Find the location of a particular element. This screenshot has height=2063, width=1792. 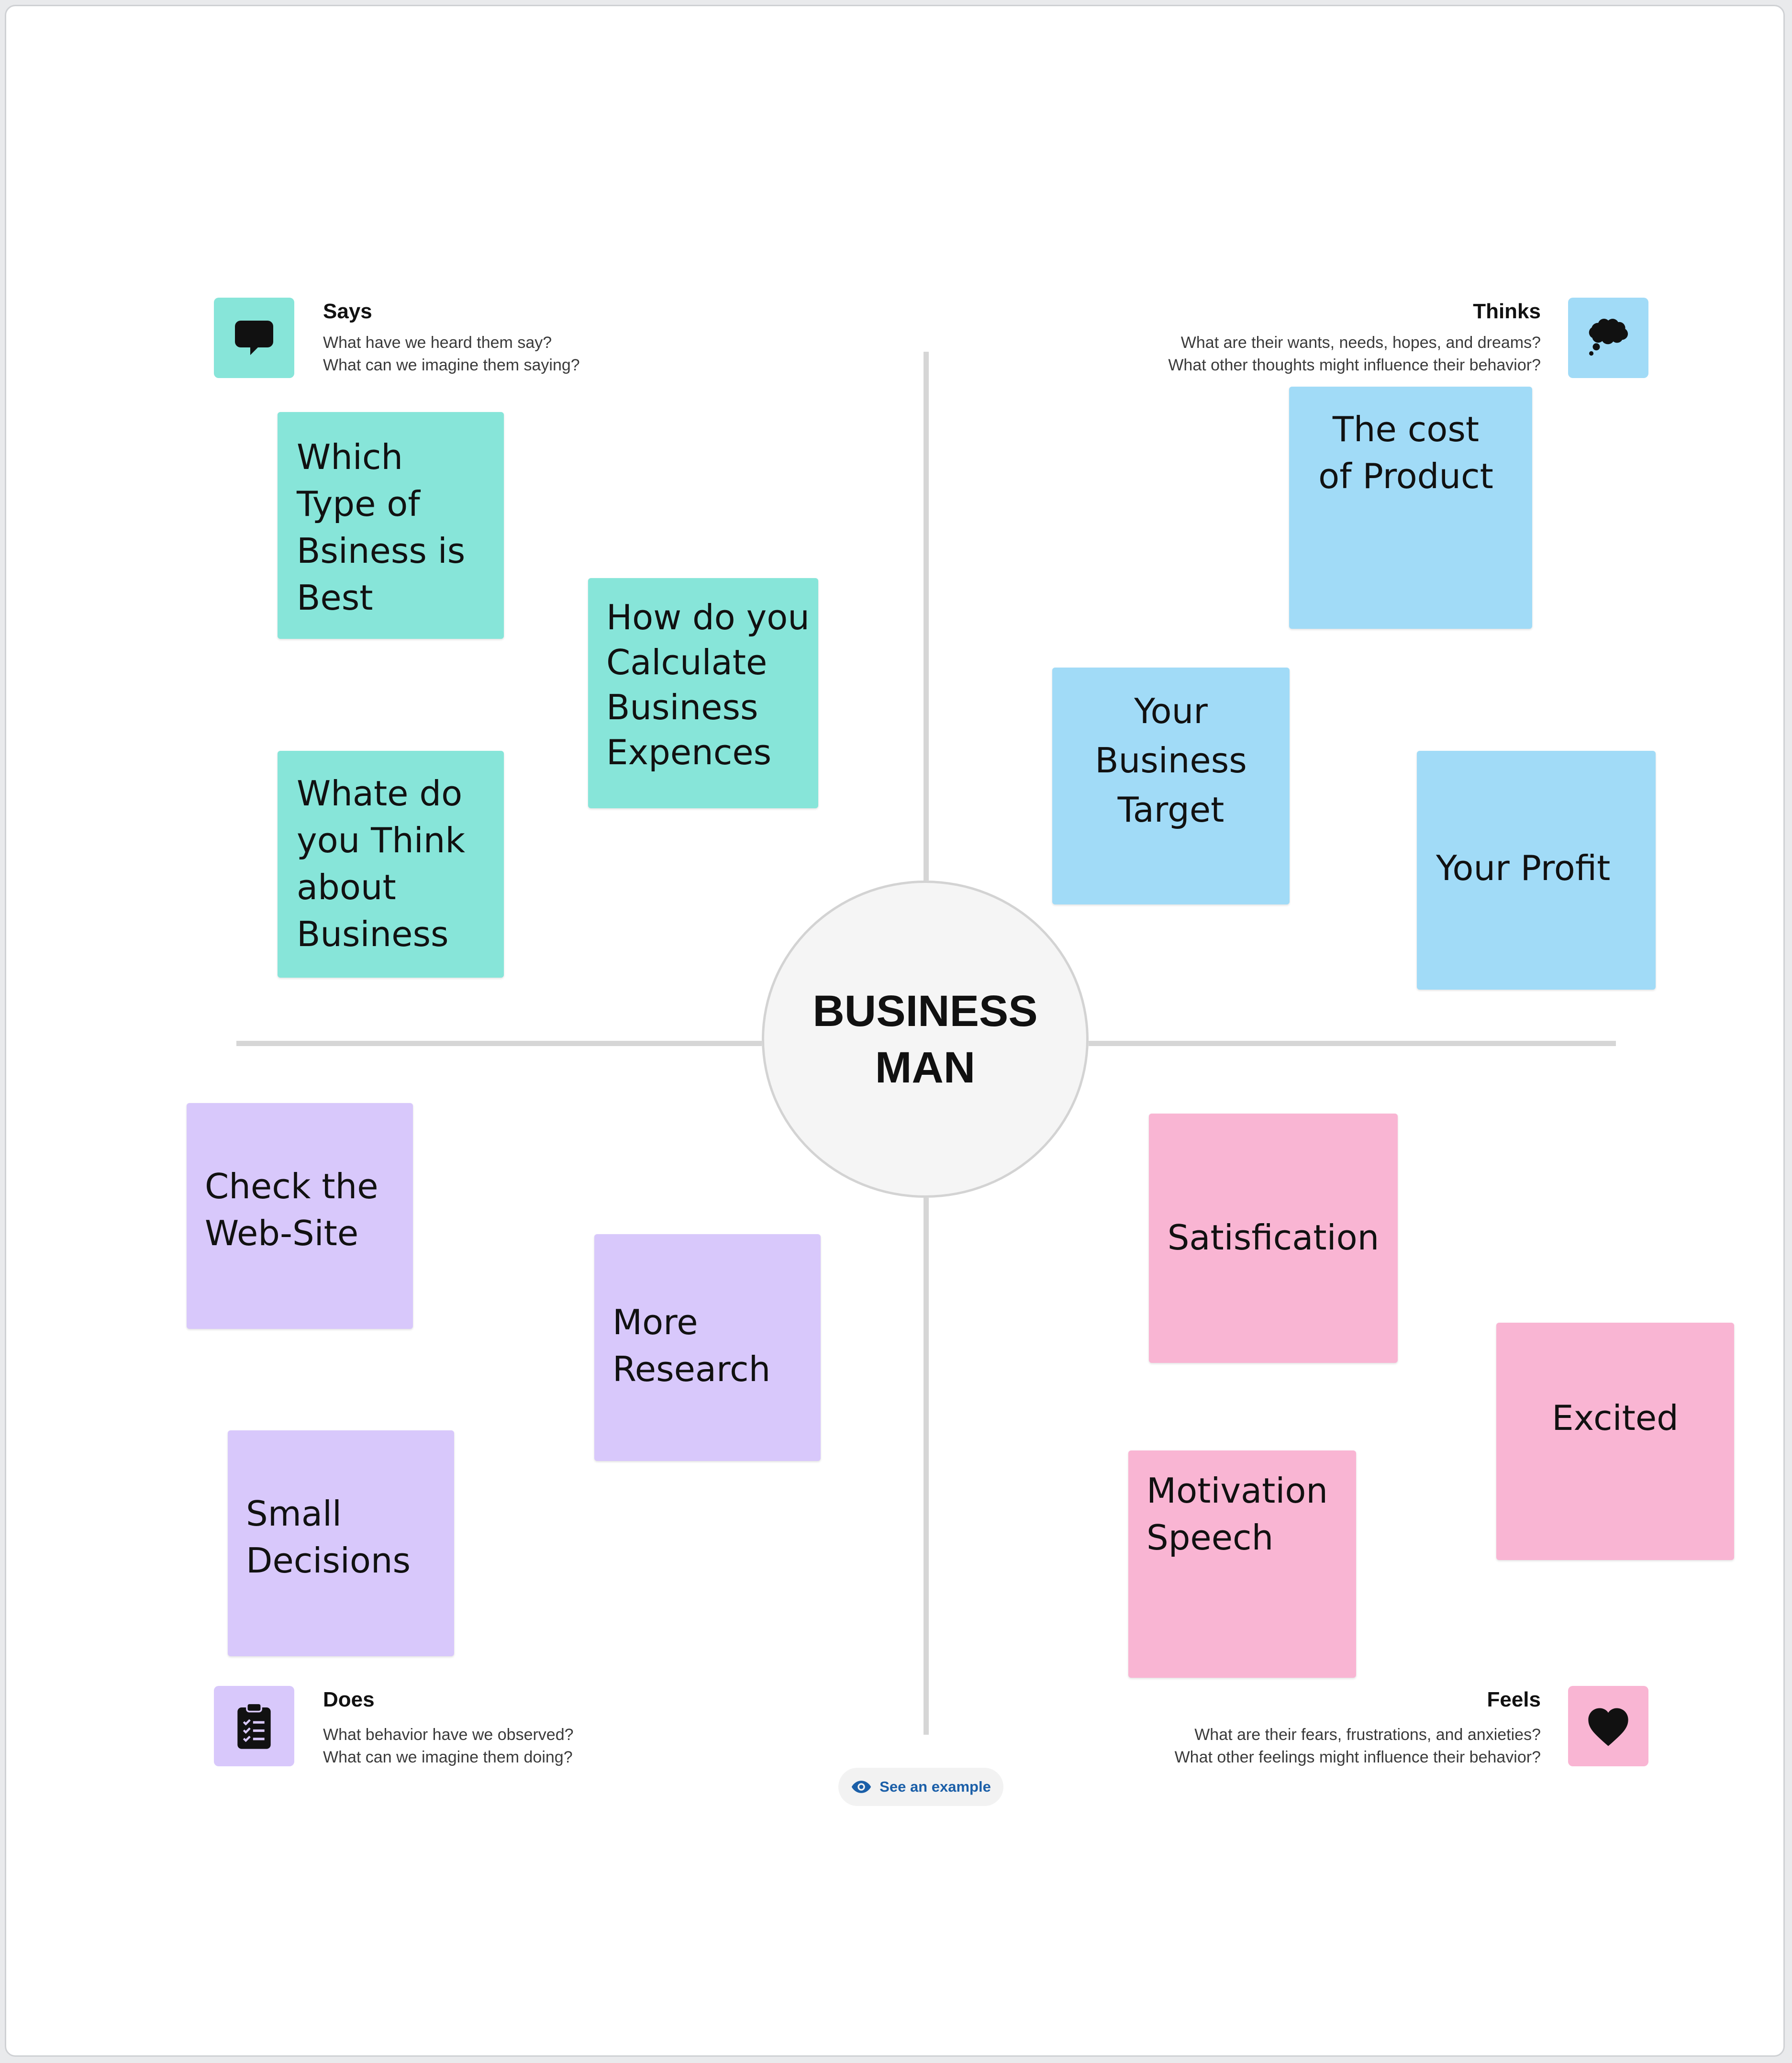

heart-icon is located at coordinates (1608, 1727).